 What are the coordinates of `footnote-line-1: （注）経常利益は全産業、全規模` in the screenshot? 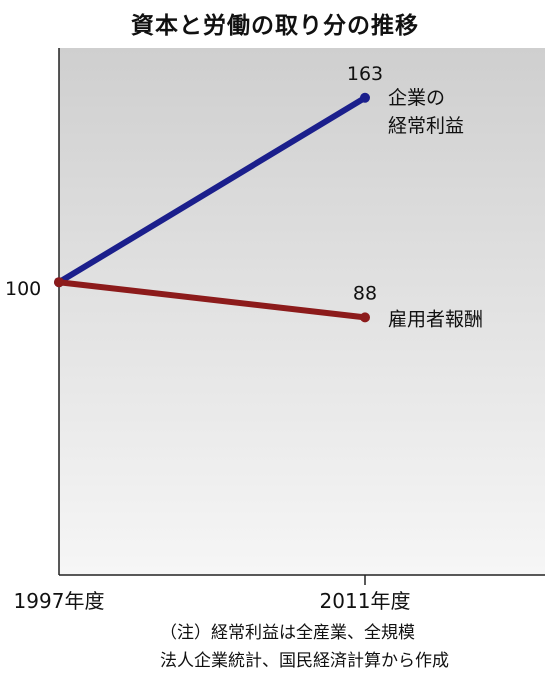 It's located at (287, 633).